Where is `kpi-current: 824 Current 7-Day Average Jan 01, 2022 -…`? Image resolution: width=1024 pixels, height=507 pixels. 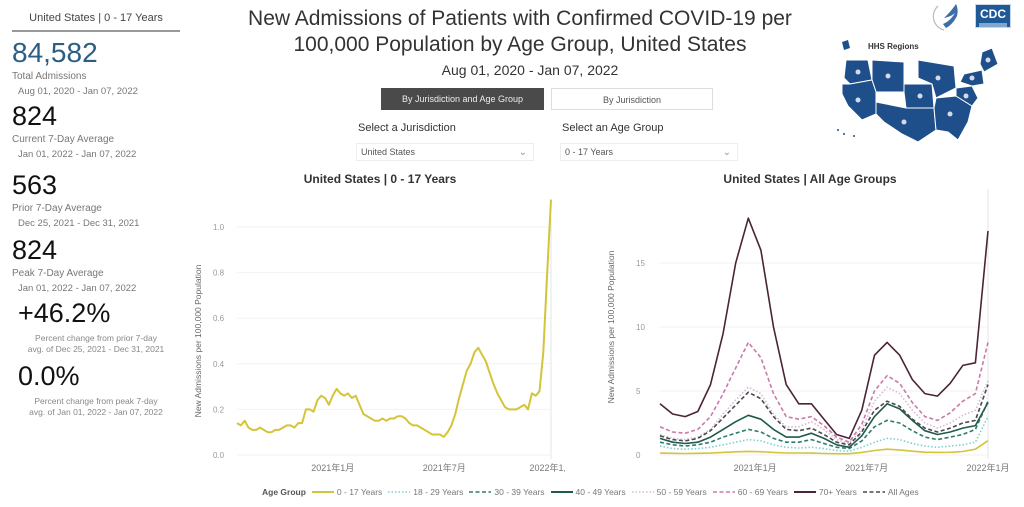 kpi-current: 824 Current 7-Day Average Jan 01, 2022 -… is located at coordinates (96, 130).